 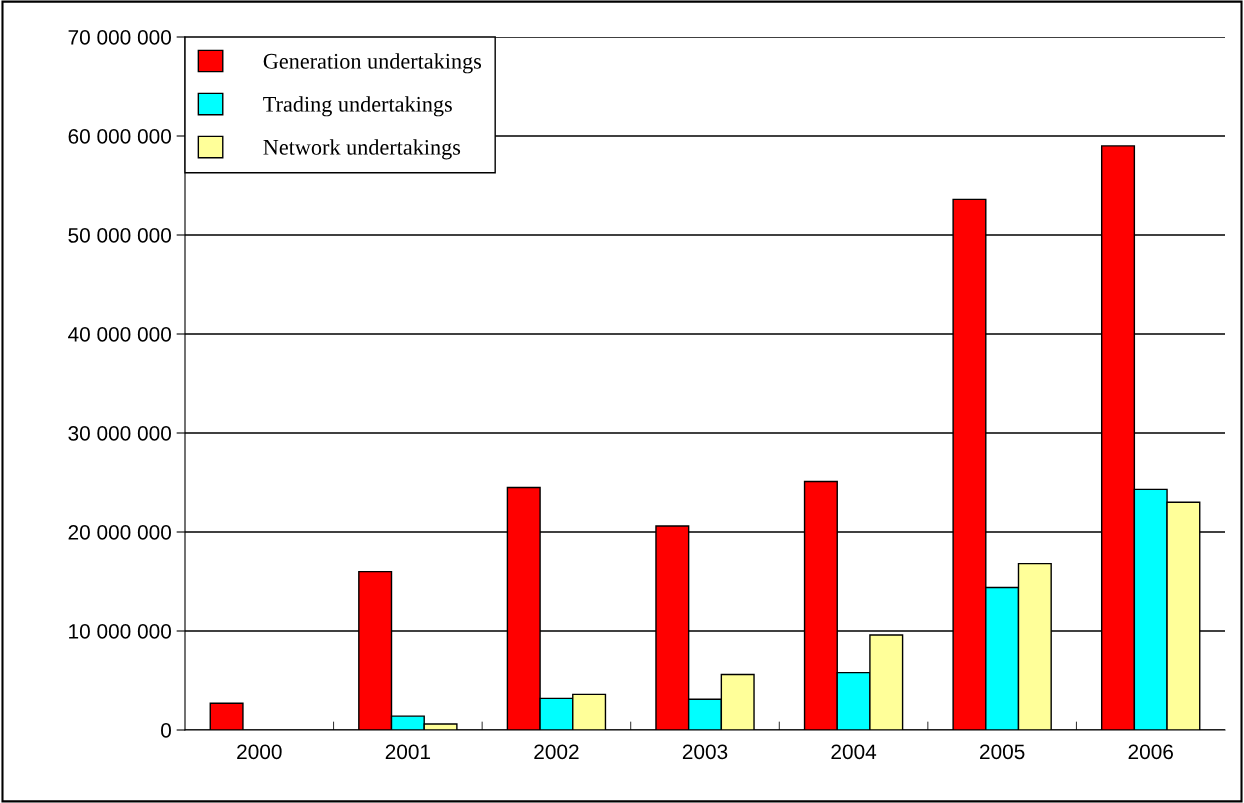 What do you see at coordinates (1150, 752) in the screenshot?
I see `x-tick-label: 2006` at bounding box center [1150, 752].